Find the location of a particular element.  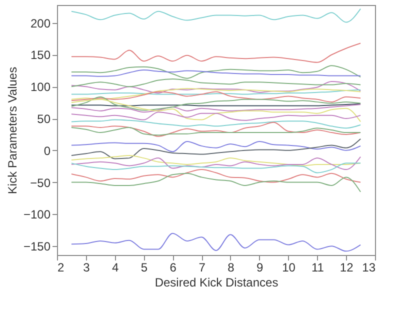

x-tick-label: 2 is located at coordinates (61, 267).